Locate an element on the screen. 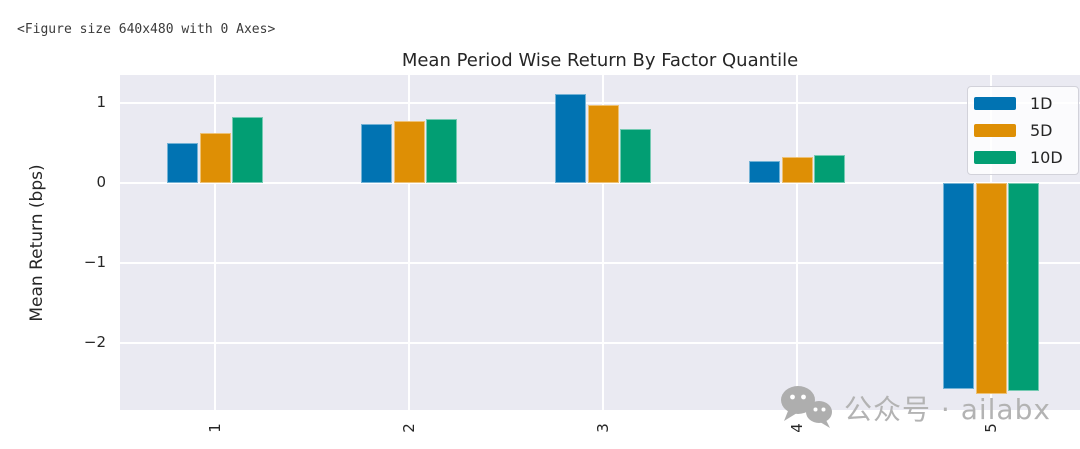 The height and width of the screenshot is (449, 1080). x-tick-label: 3 is located at coordinates (603, 428).